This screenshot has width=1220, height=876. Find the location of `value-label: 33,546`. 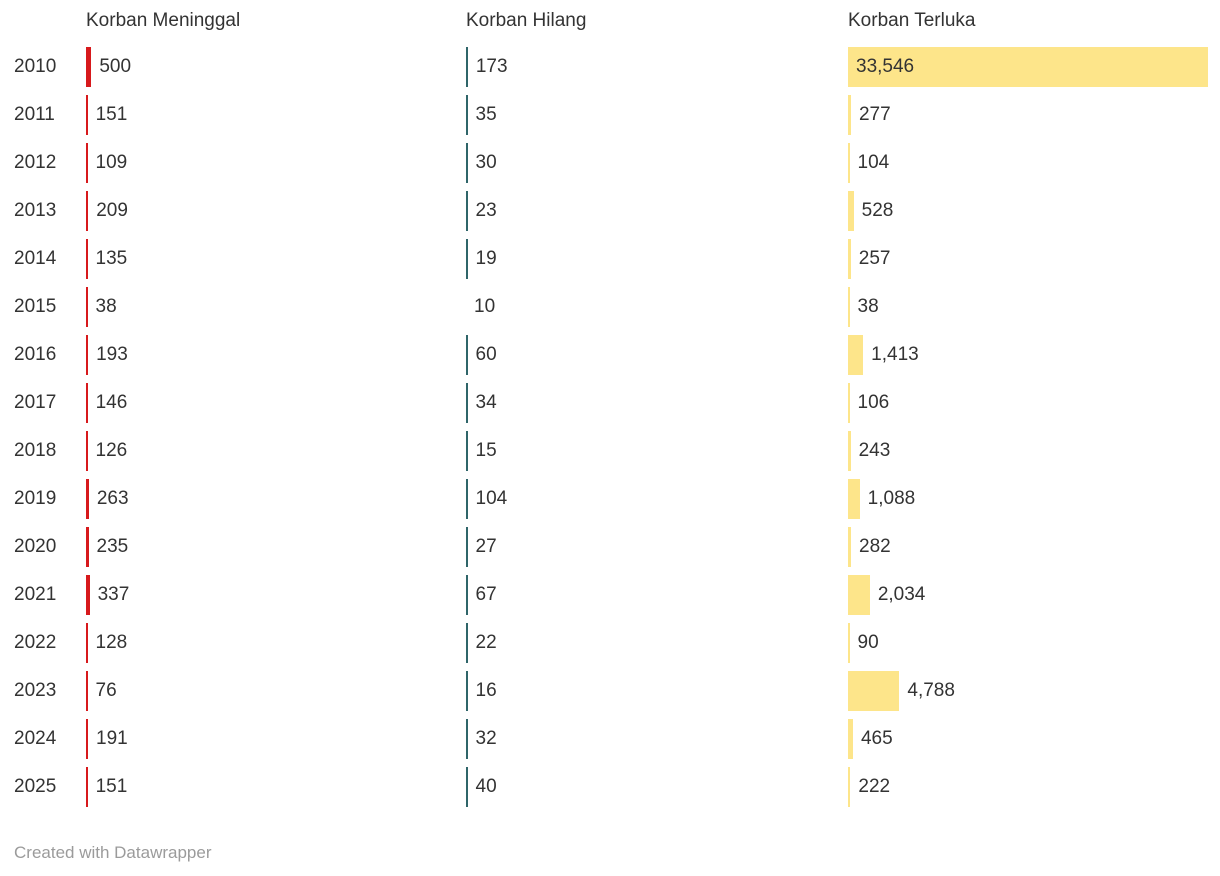

value-label: 33,546 is located at coordinates (885, 66).